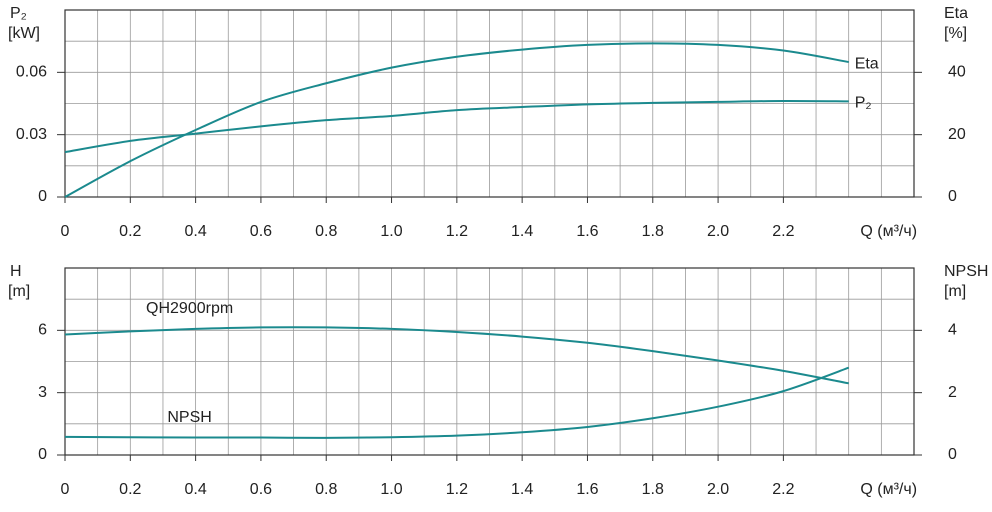 The width and height of the screenshot is (992, 512). What do you see at coordinates (952, 330) in the screenshot?
I see `y2-tick-label: 4` at bounding box center [952, 330].